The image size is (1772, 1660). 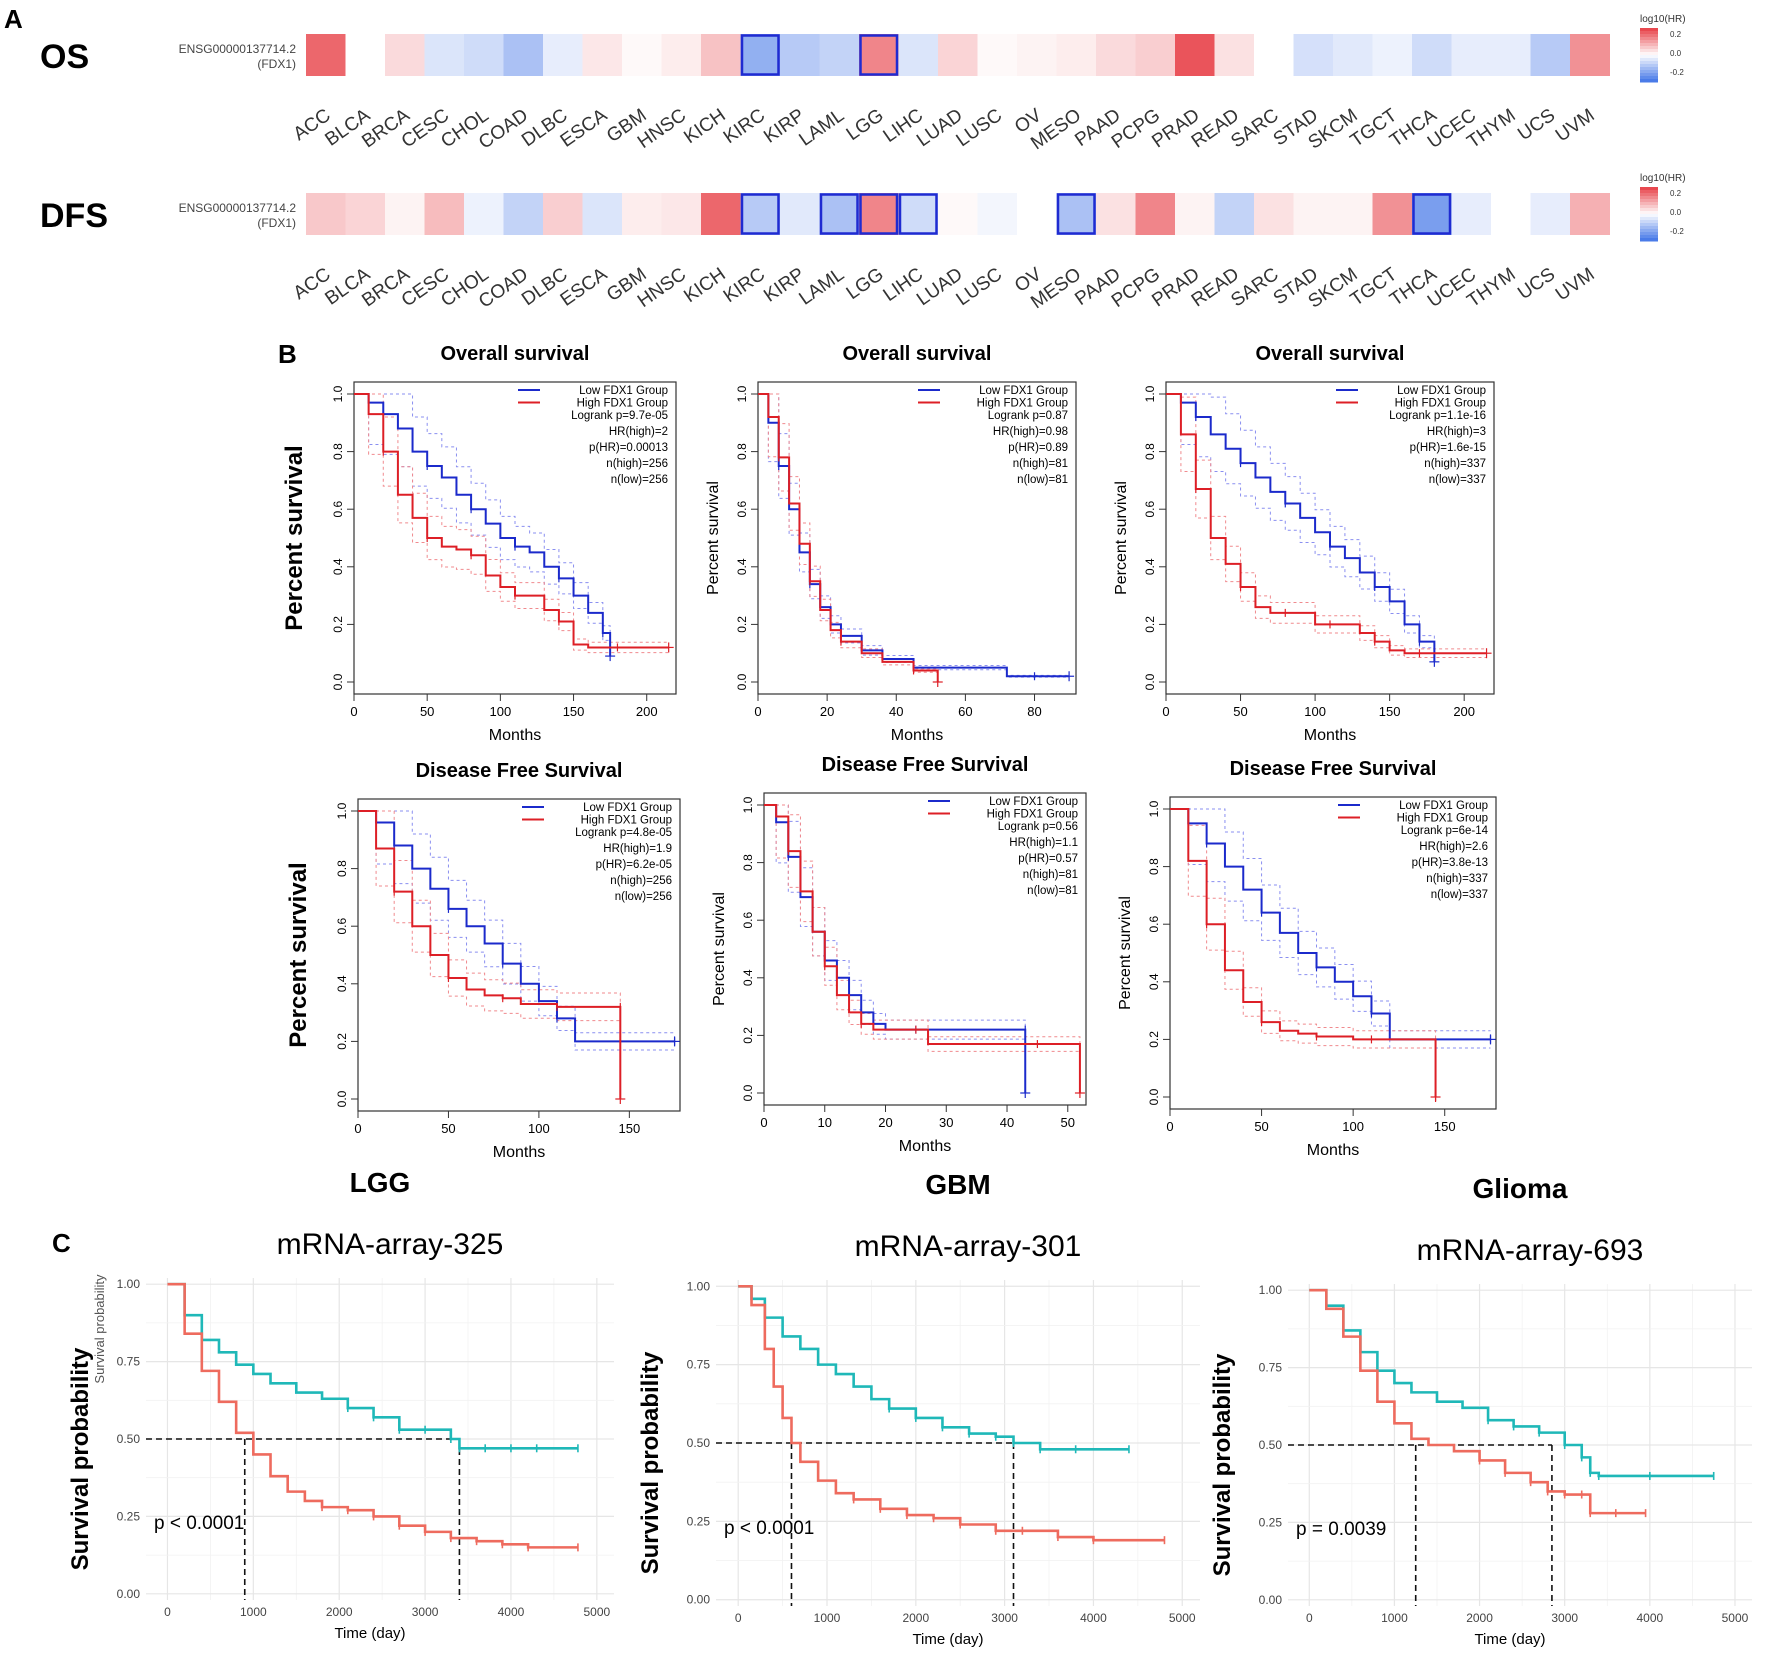 I want to click on km-pvalue: p < 0.0001, so click(x=199, y=1523).